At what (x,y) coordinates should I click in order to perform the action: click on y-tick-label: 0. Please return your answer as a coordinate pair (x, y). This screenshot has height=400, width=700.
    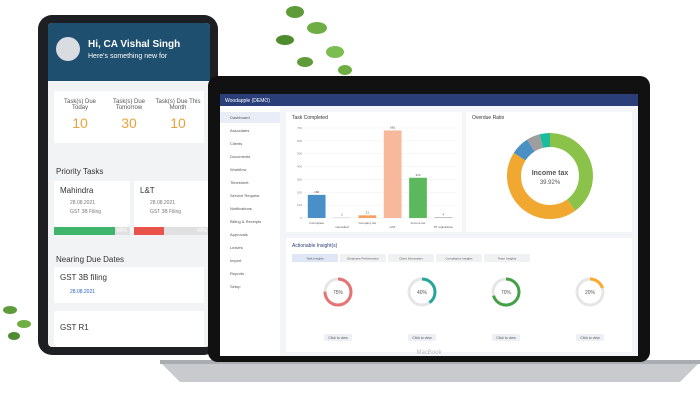
    Looking at the image, I should click on (301, 218).